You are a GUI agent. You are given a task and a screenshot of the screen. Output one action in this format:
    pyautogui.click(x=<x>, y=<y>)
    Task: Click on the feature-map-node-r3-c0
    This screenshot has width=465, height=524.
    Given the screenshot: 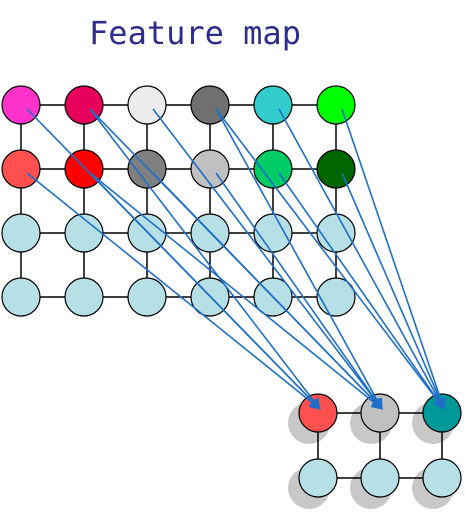 What is the action you would take?
    pyautogui.click(x=21, y=297)
    